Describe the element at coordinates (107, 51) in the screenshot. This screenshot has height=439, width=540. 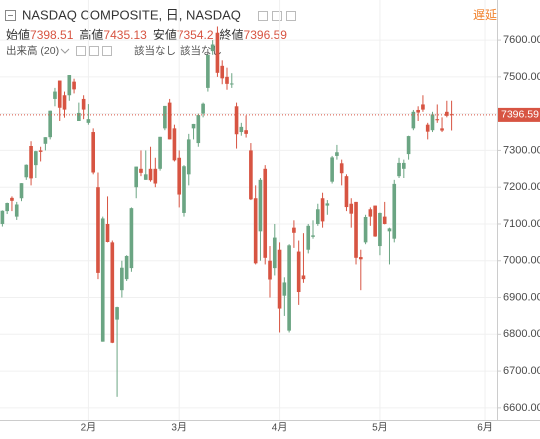
I see `volume-close-icon` at that location.